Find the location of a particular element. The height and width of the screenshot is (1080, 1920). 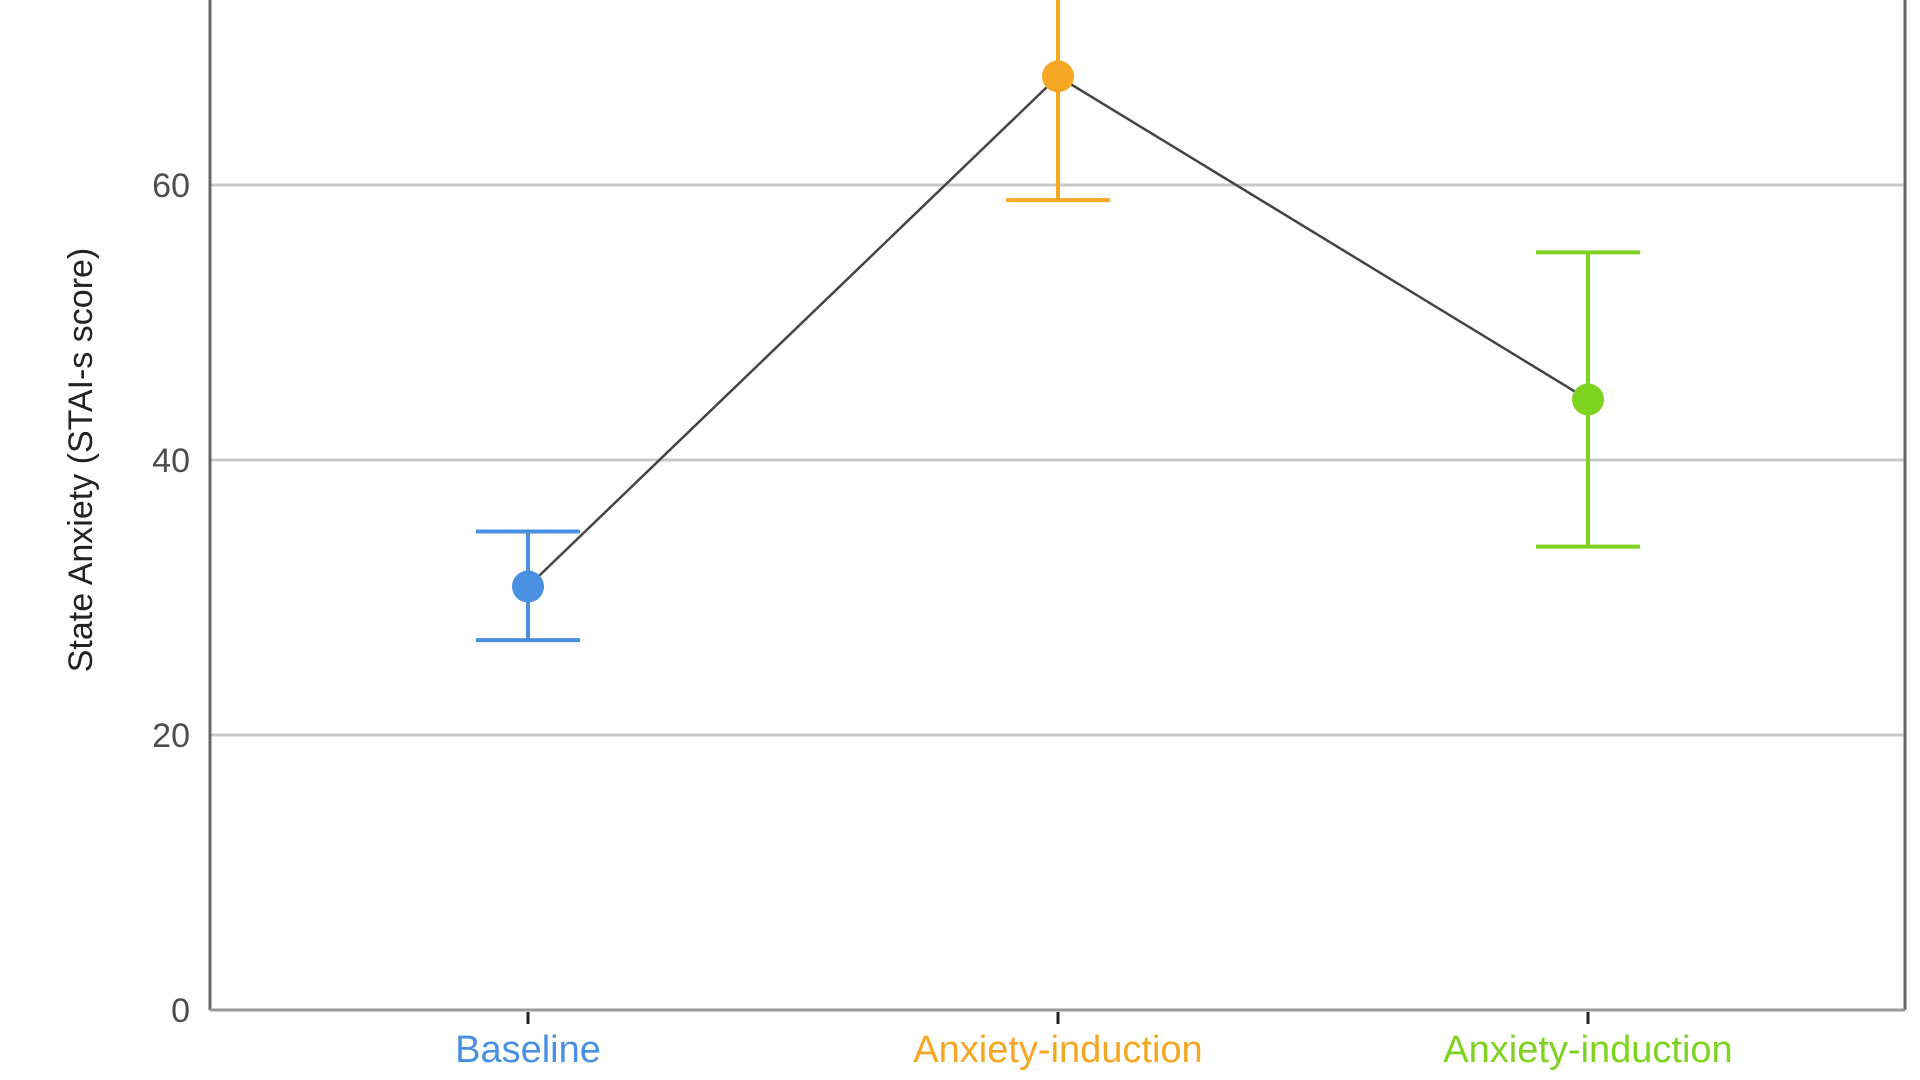

y-tick-labels: 0 20 40 60 is located at coordinates (171, 598).